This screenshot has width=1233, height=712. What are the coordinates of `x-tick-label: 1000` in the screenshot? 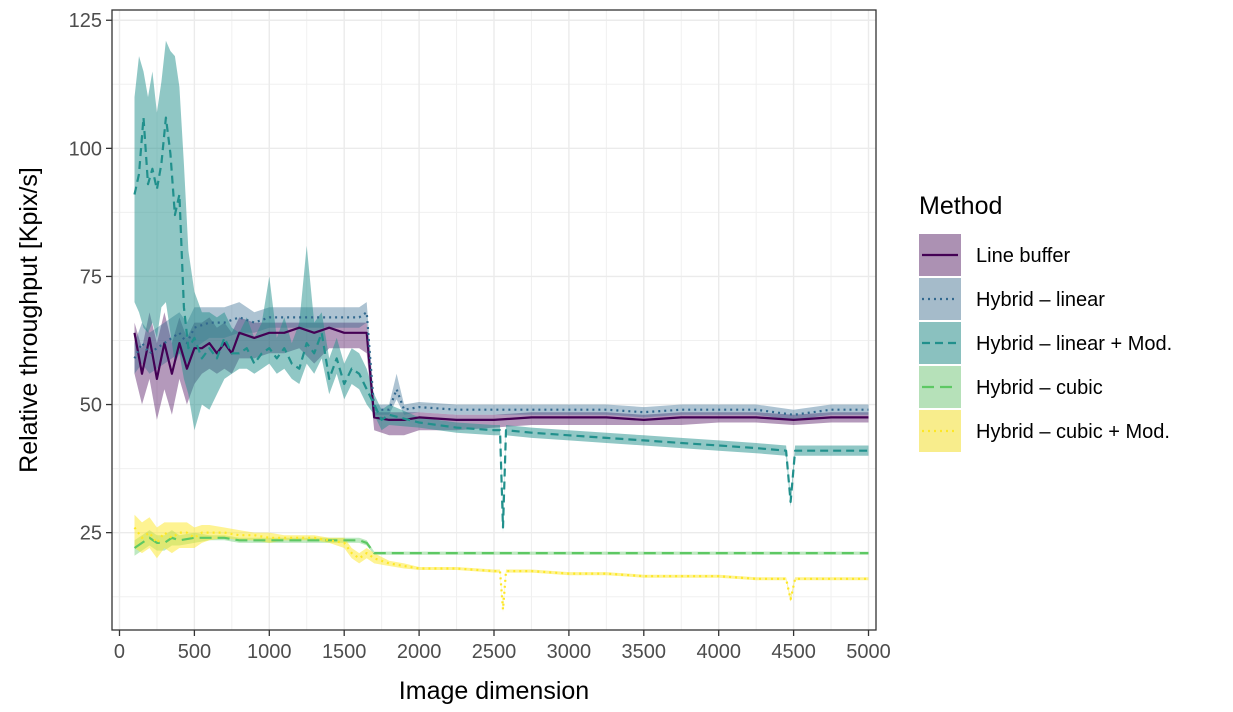 It's located at (269, 652).